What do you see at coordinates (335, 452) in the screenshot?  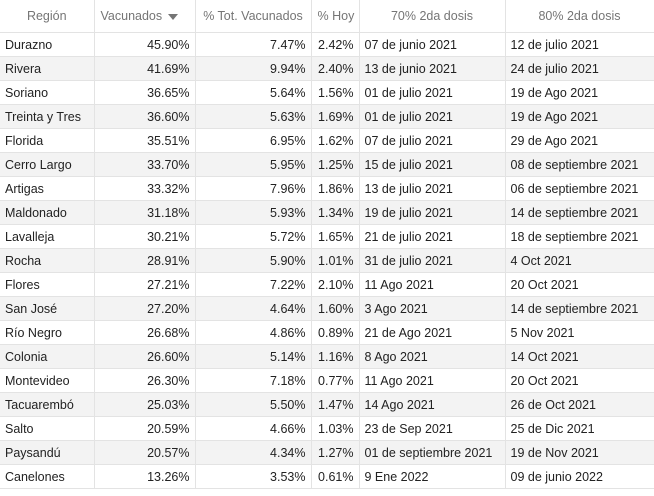 I see `cell-pct-hoy: 1.27%` at bounding box center [335, 452].